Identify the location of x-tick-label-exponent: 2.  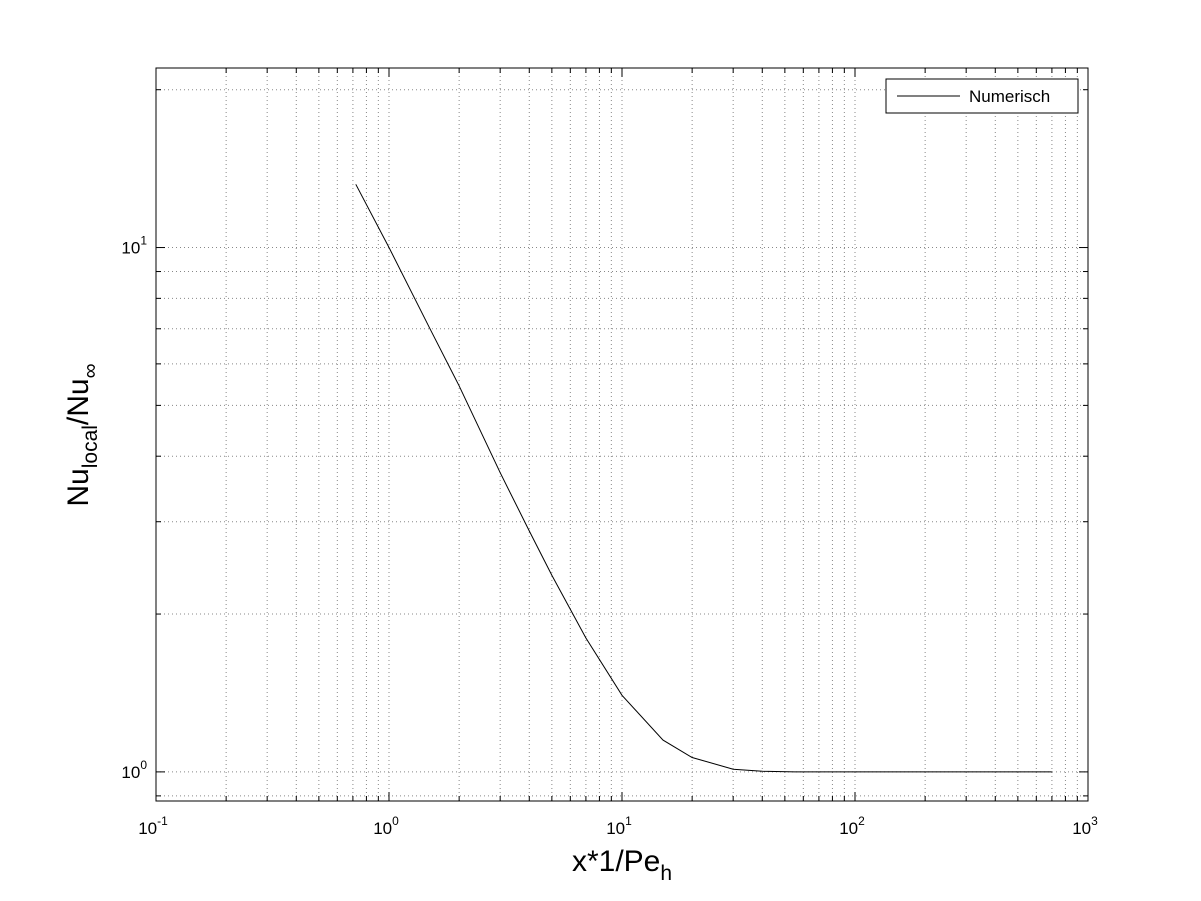
(861, 821).